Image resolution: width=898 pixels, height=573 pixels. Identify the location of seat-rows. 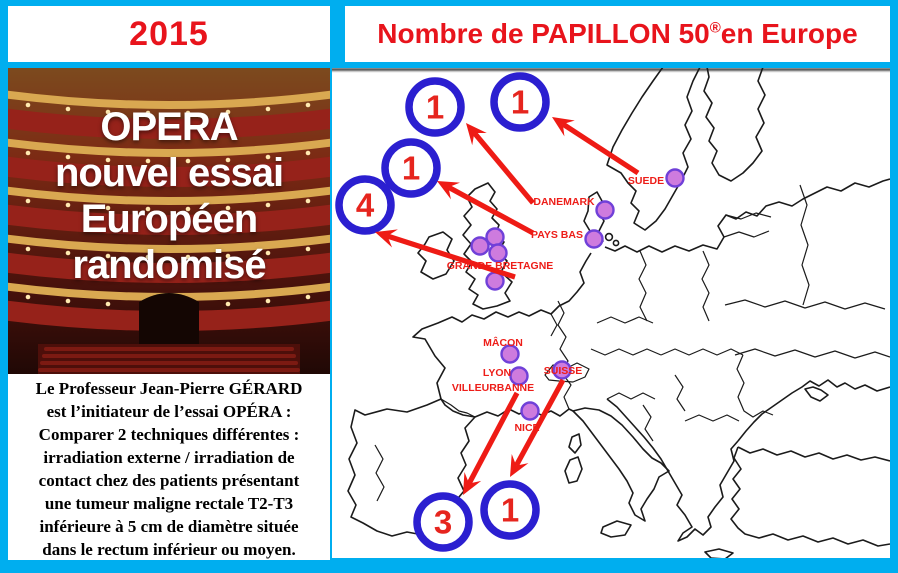
(169, 359).